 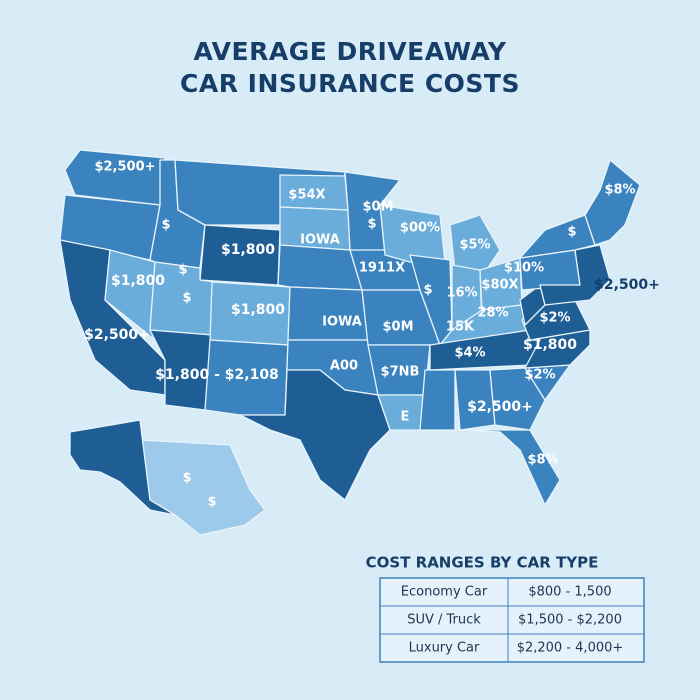 I want to click on legend-cell: $2,200 - 4,000+, so click(x=570, y=648).